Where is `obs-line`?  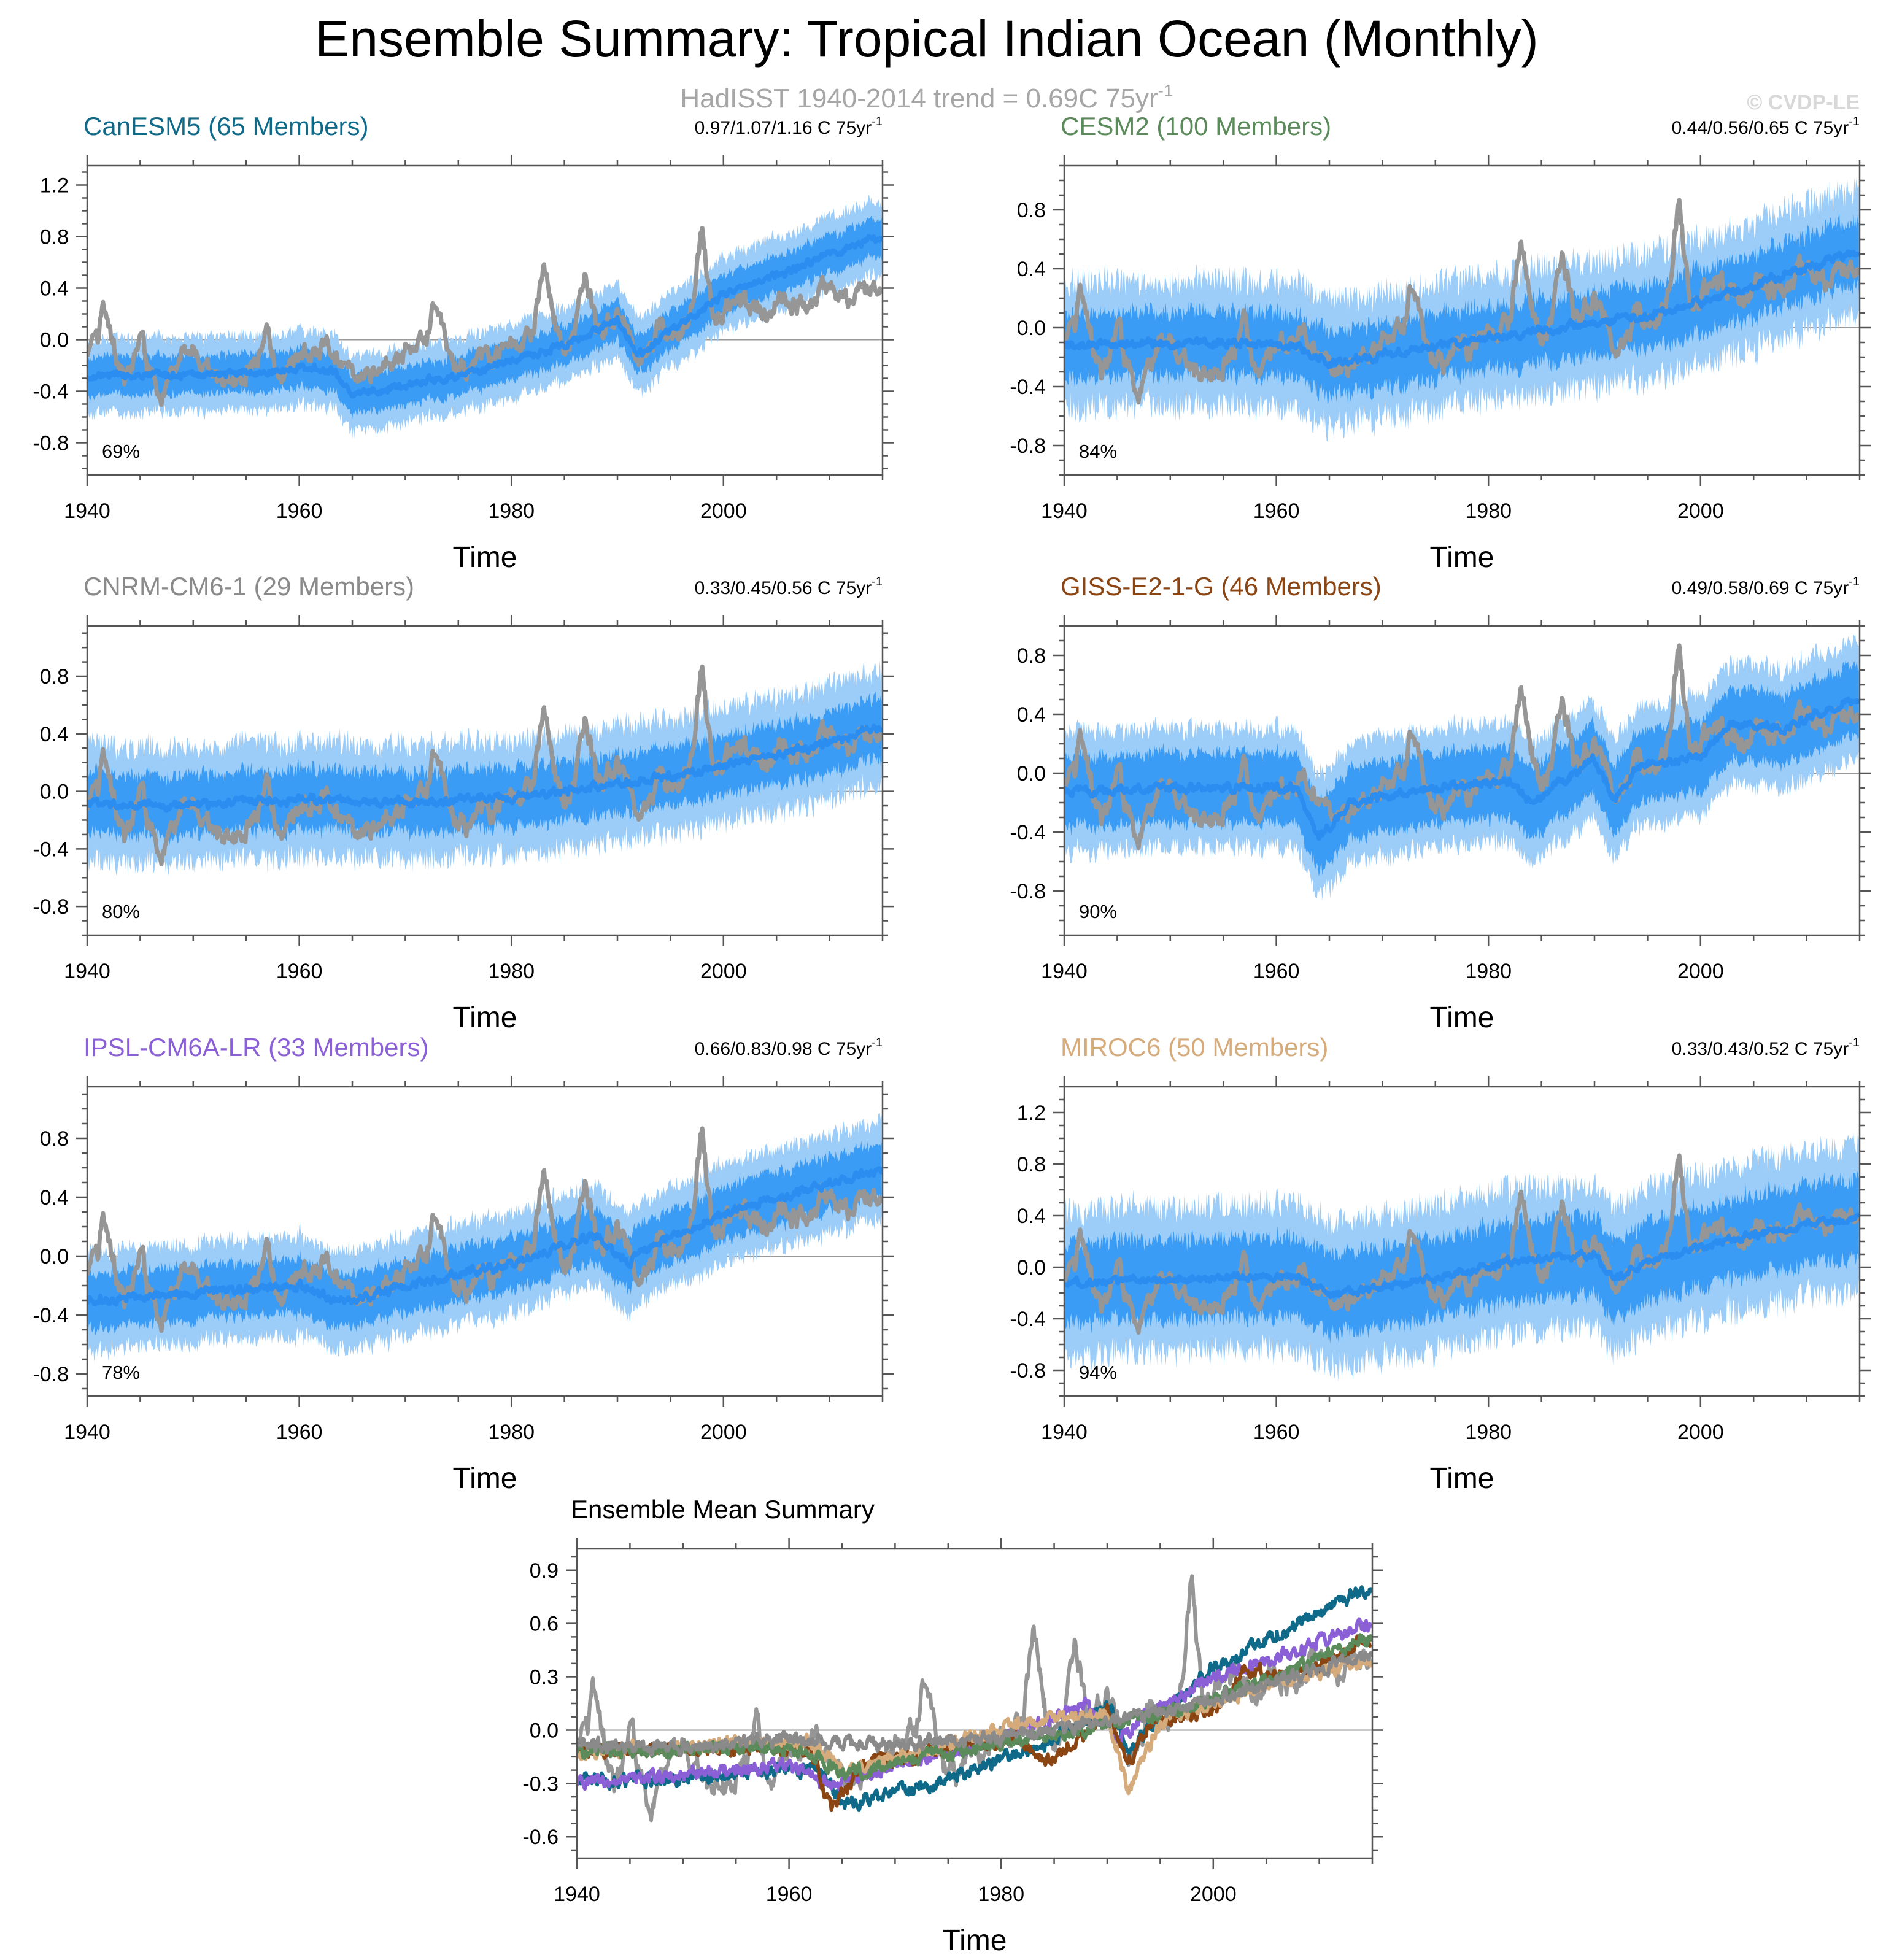
obs-line is located at coordinates (1462, 301).